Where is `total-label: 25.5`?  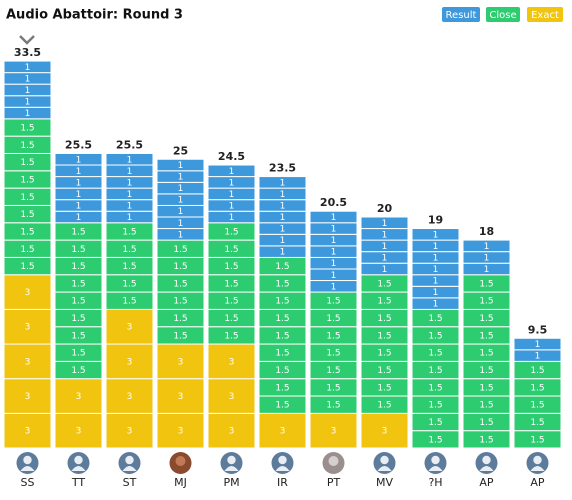 total-label: 25.5 is located at coordinates (78, 144).